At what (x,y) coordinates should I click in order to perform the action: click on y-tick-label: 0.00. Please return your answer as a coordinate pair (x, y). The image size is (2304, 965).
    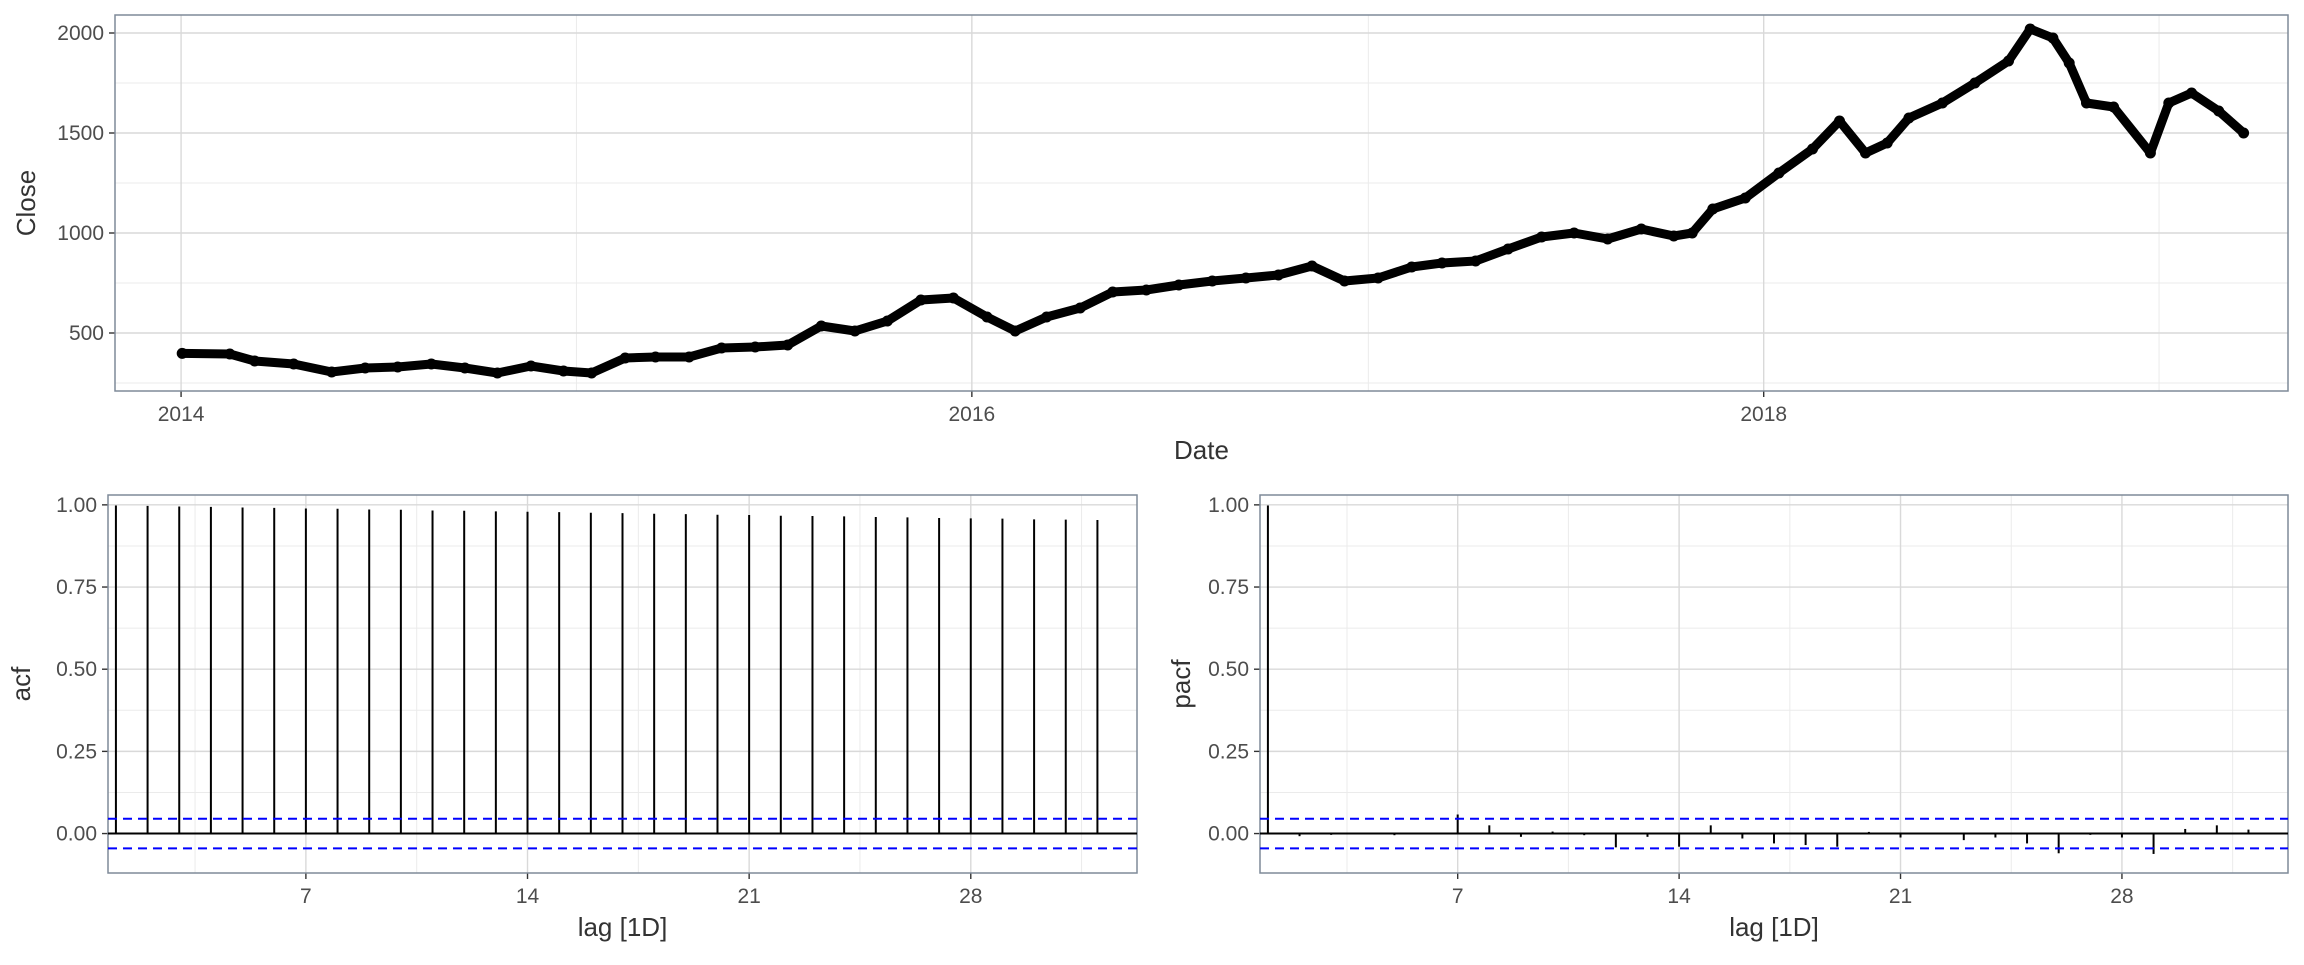
    Looking at the image, I should click on (76, 834).